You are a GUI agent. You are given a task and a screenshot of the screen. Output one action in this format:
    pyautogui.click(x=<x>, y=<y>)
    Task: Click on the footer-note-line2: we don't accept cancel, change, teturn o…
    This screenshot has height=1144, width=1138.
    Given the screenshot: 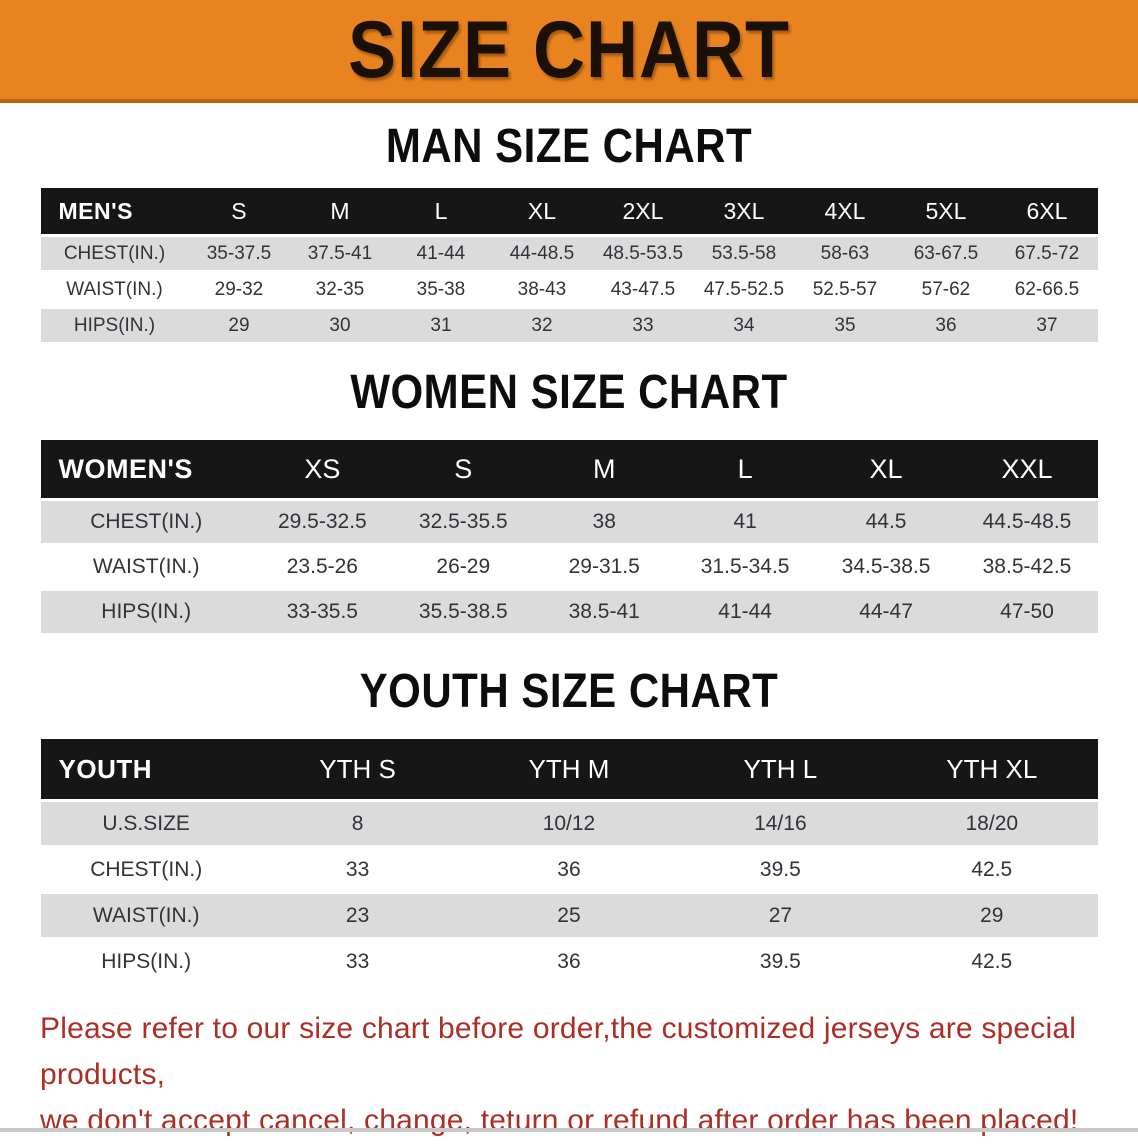 What is the action you would take?
    pyautogui.click(x=559, y=1120)
    